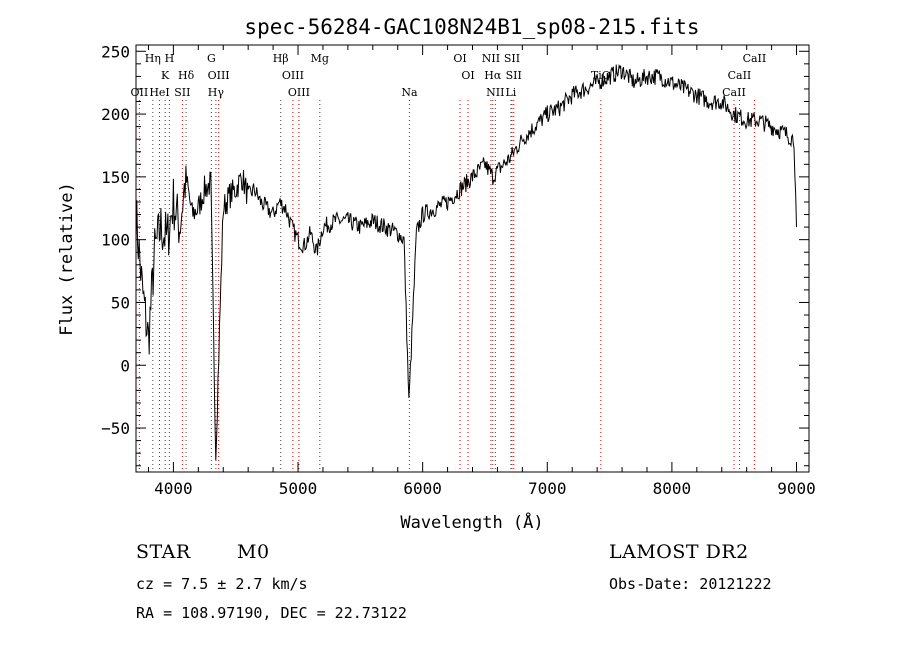 The image size is (900, 650). I want to click on x-tick-label: 4000, so click(173, 488).